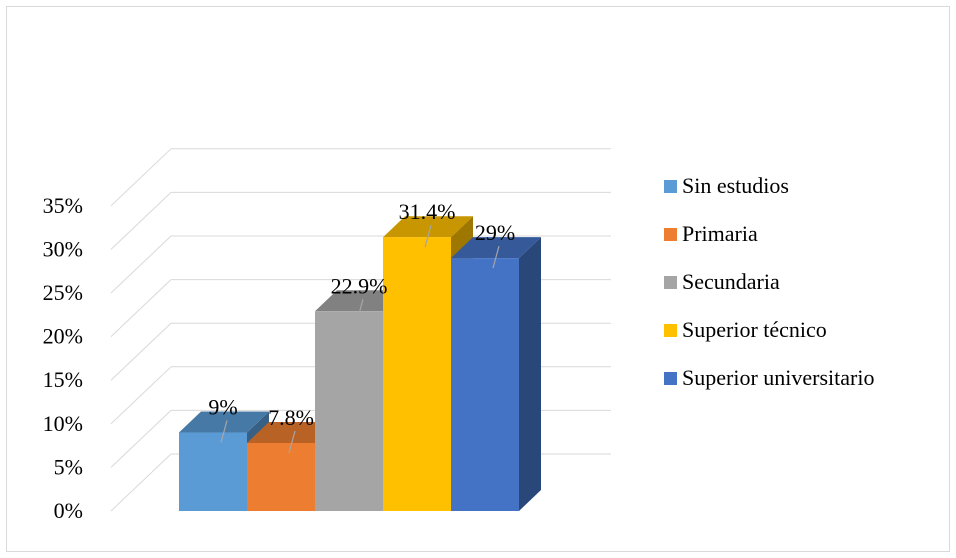 This screenshot has height=558, width=956. I want to click on legend-label: Sin estudios, so click(735, 185).